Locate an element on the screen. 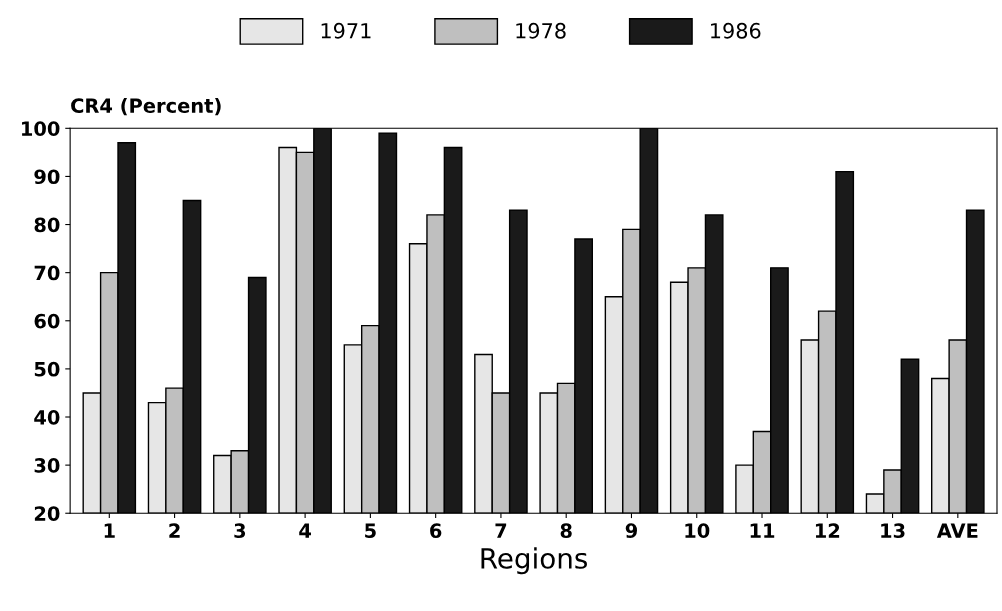  x-tick-label: AVE is located at coordinates (957, 530).